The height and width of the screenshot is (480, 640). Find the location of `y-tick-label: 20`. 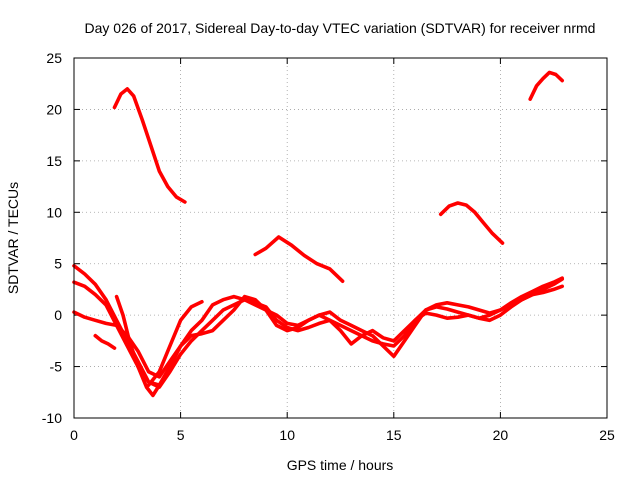

y-tick-label: 20 is located at coordinates (54, 109).